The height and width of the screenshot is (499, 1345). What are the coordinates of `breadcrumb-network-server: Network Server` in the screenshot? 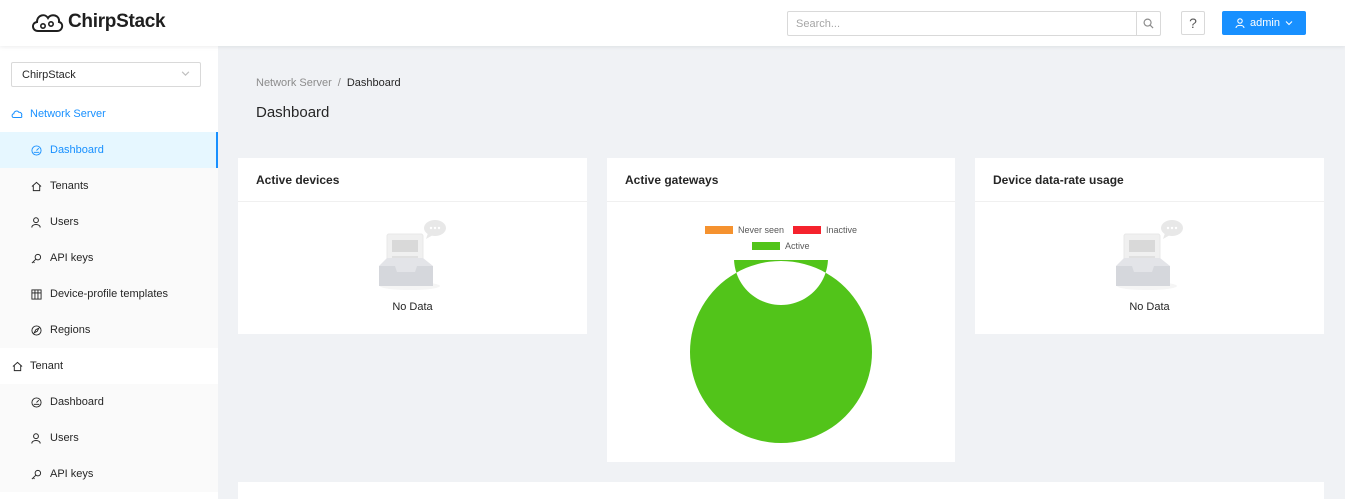 It's located at (294, 83).